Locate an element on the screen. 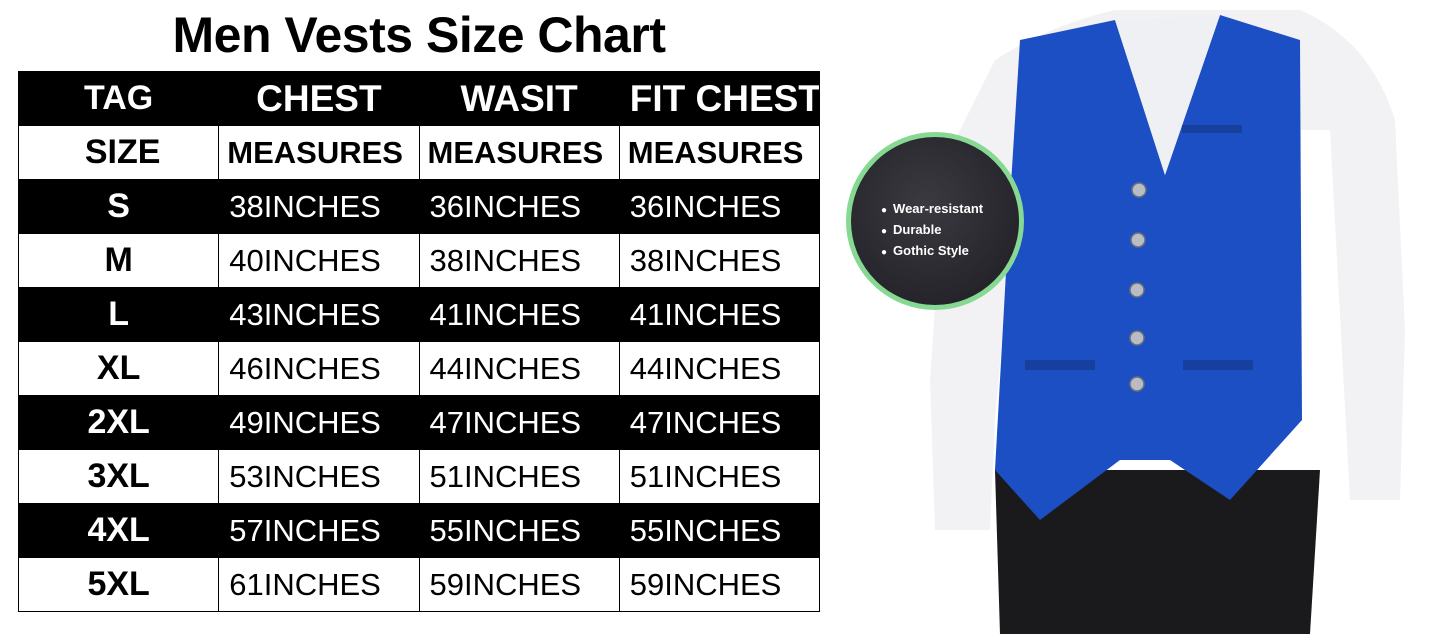  table-row: XL 46INCHES 44INCHES 44INCHES is located at coordinates (419, 368).